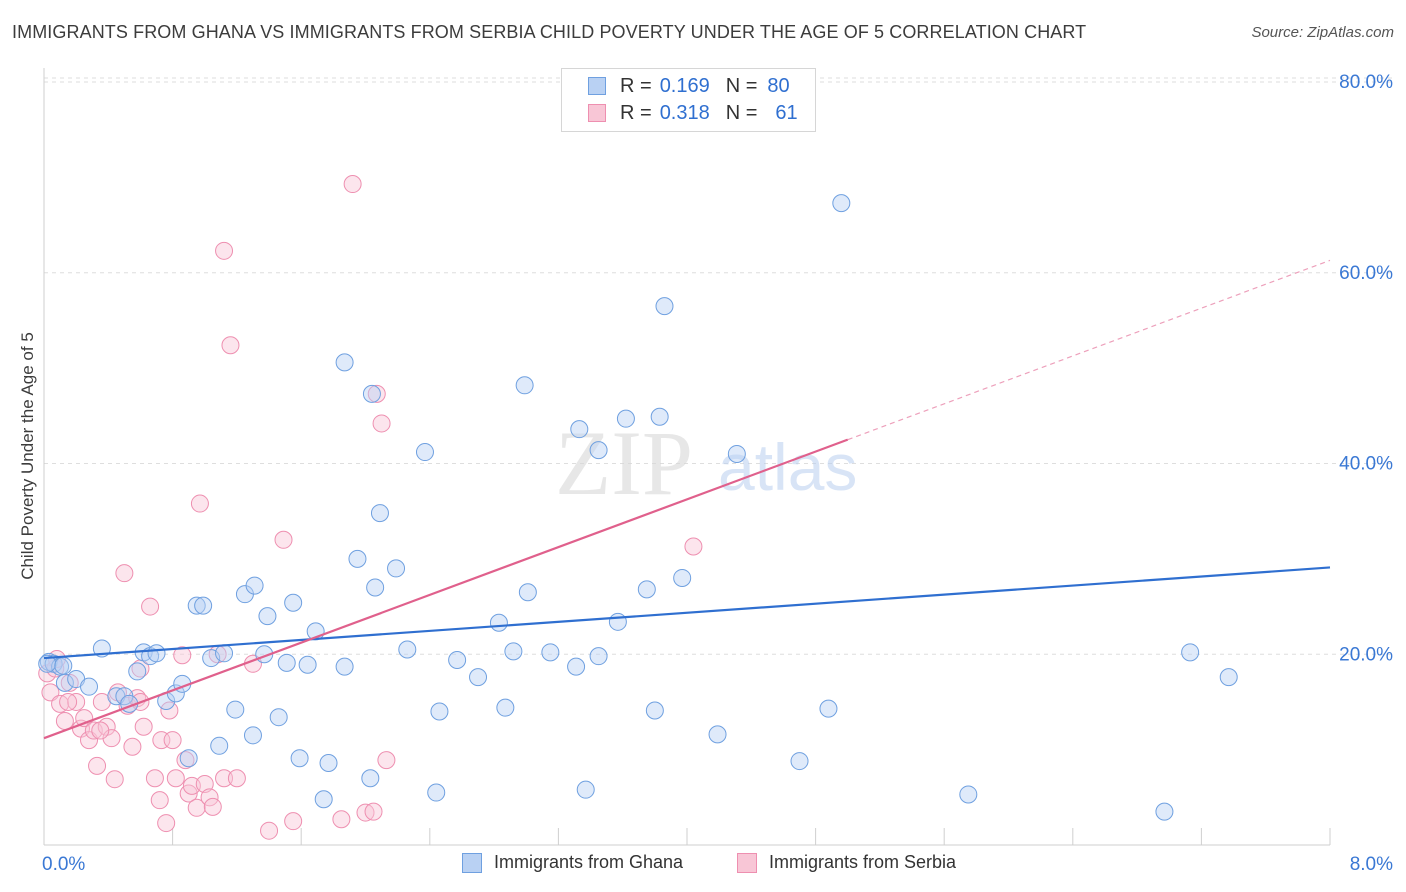 This screenshot has height=892, width=1406. What do you see at coordinates (472, 862) in the screenshot?
I see `bottom-legend-swatch-ghana` at bounding box center [472, 862].